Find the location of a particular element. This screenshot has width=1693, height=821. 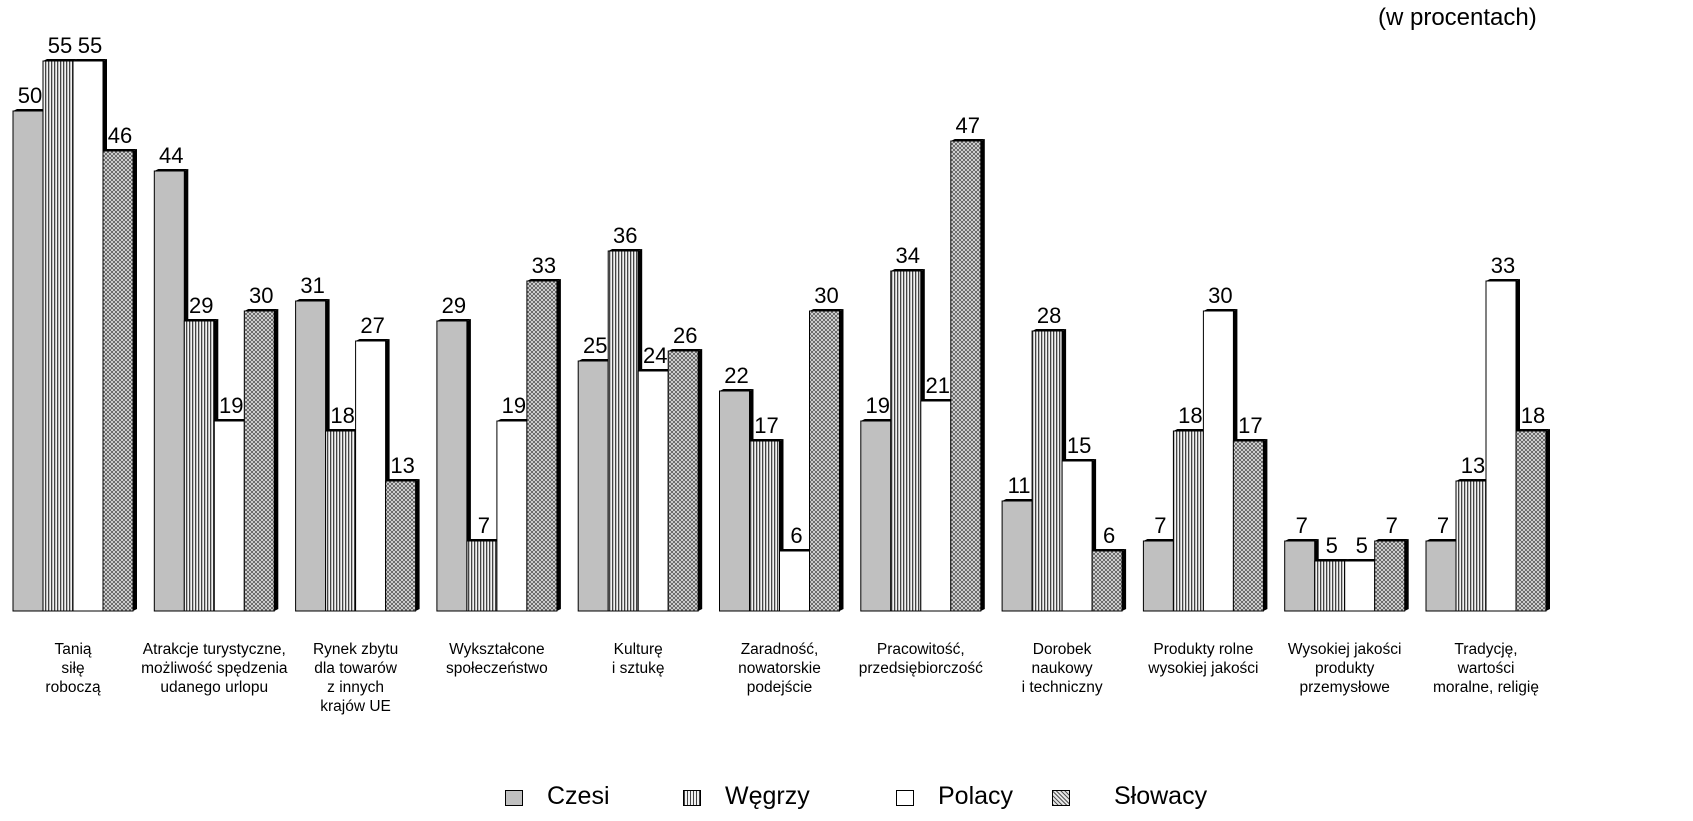

value-label-czesi-7: 19 is located at coordinates (878, 405).